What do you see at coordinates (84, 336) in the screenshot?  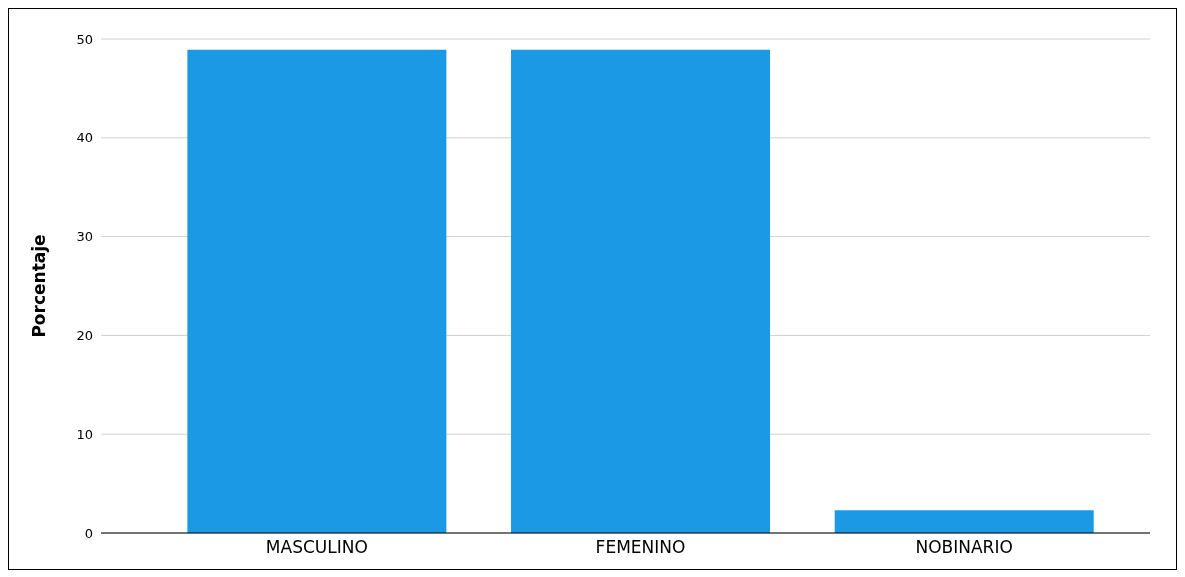 I see `y-tick-label: 20` at bounding box center [84, 336].